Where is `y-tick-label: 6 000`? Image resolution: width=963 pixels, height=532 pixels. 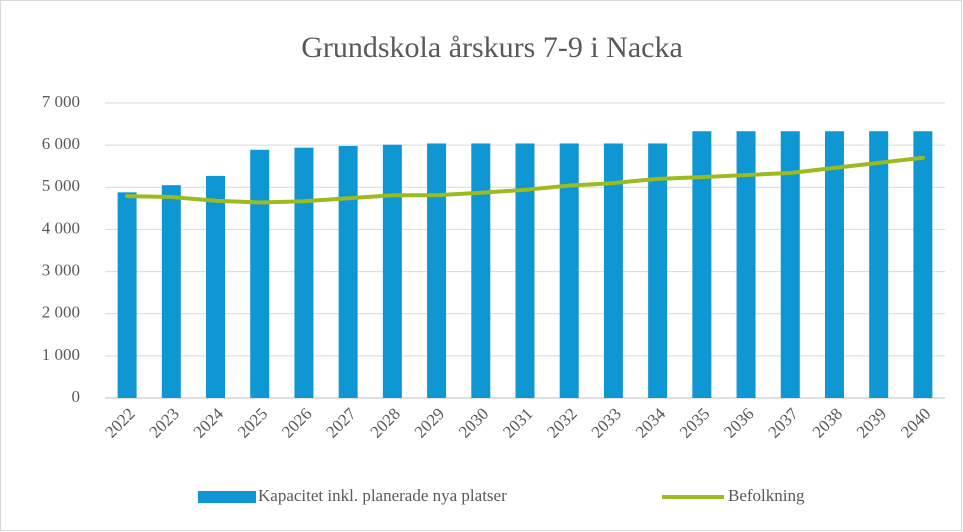 y-tick-label: 6 000 is located at coordinates (61, 143).